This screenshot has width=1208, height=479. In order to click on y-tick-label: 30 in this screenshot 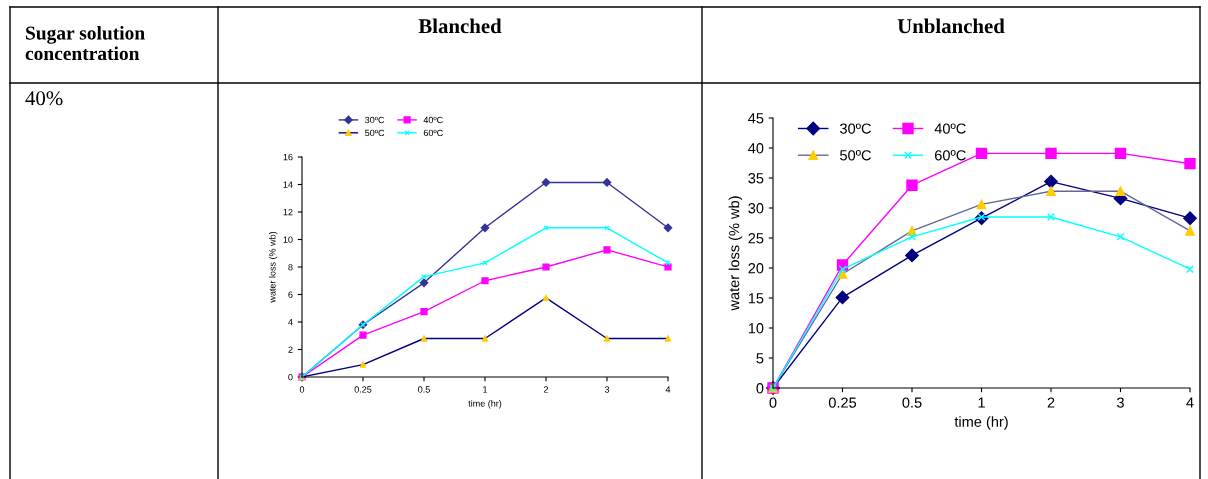, I will do `click(756, 208)`.